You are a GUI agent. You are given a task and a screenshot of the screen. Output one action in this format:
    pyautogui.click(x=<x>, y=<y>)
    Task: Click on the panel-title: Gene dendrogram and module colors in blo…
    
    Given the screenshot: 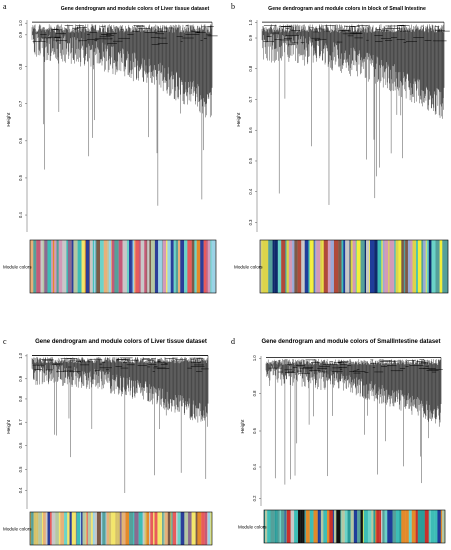 What is the action you would take?
    pyautogui.click(x=347, y=9)
    